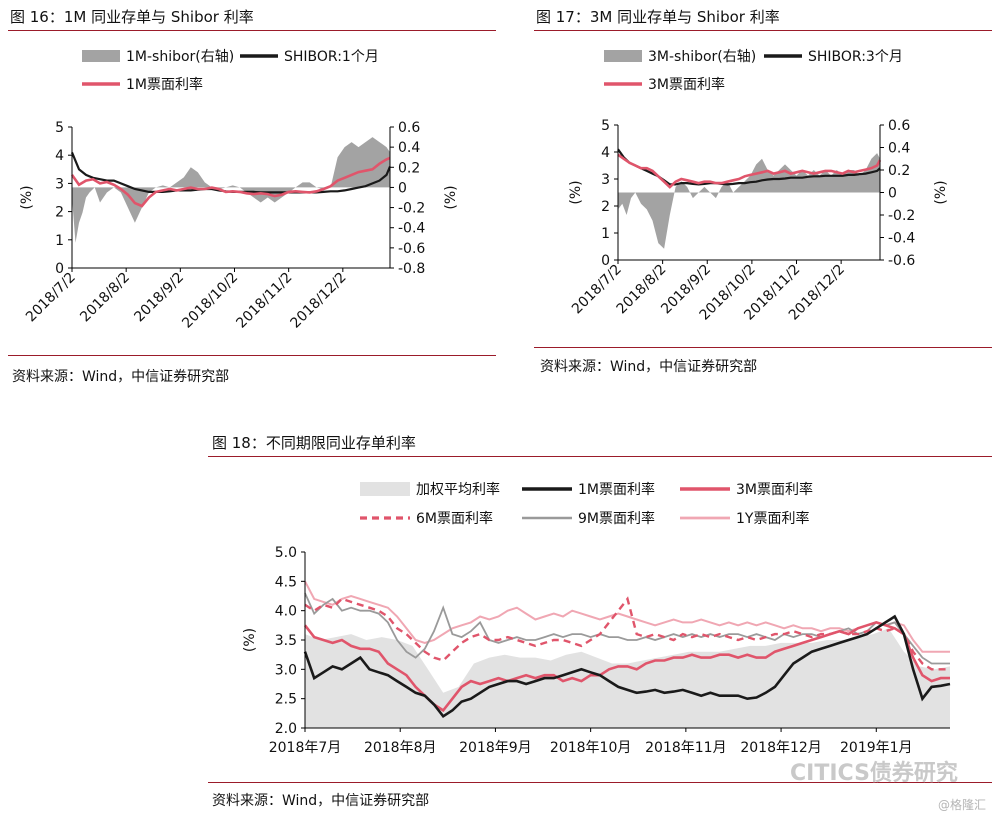 The width and height of the screenshot is (1000, 816). Describe the element at coordinates (901, 216) in the screenshot. I see `fig17-ytick-right-label-2: -0.2` at that location.